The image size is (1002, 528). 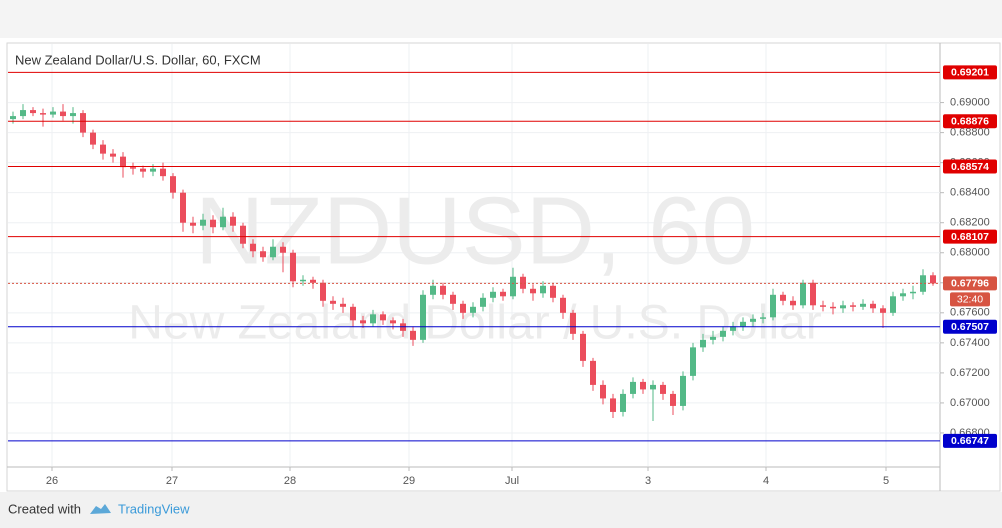 I want to click on y-tick-label: 0.68000, so click(x=970, y=253).